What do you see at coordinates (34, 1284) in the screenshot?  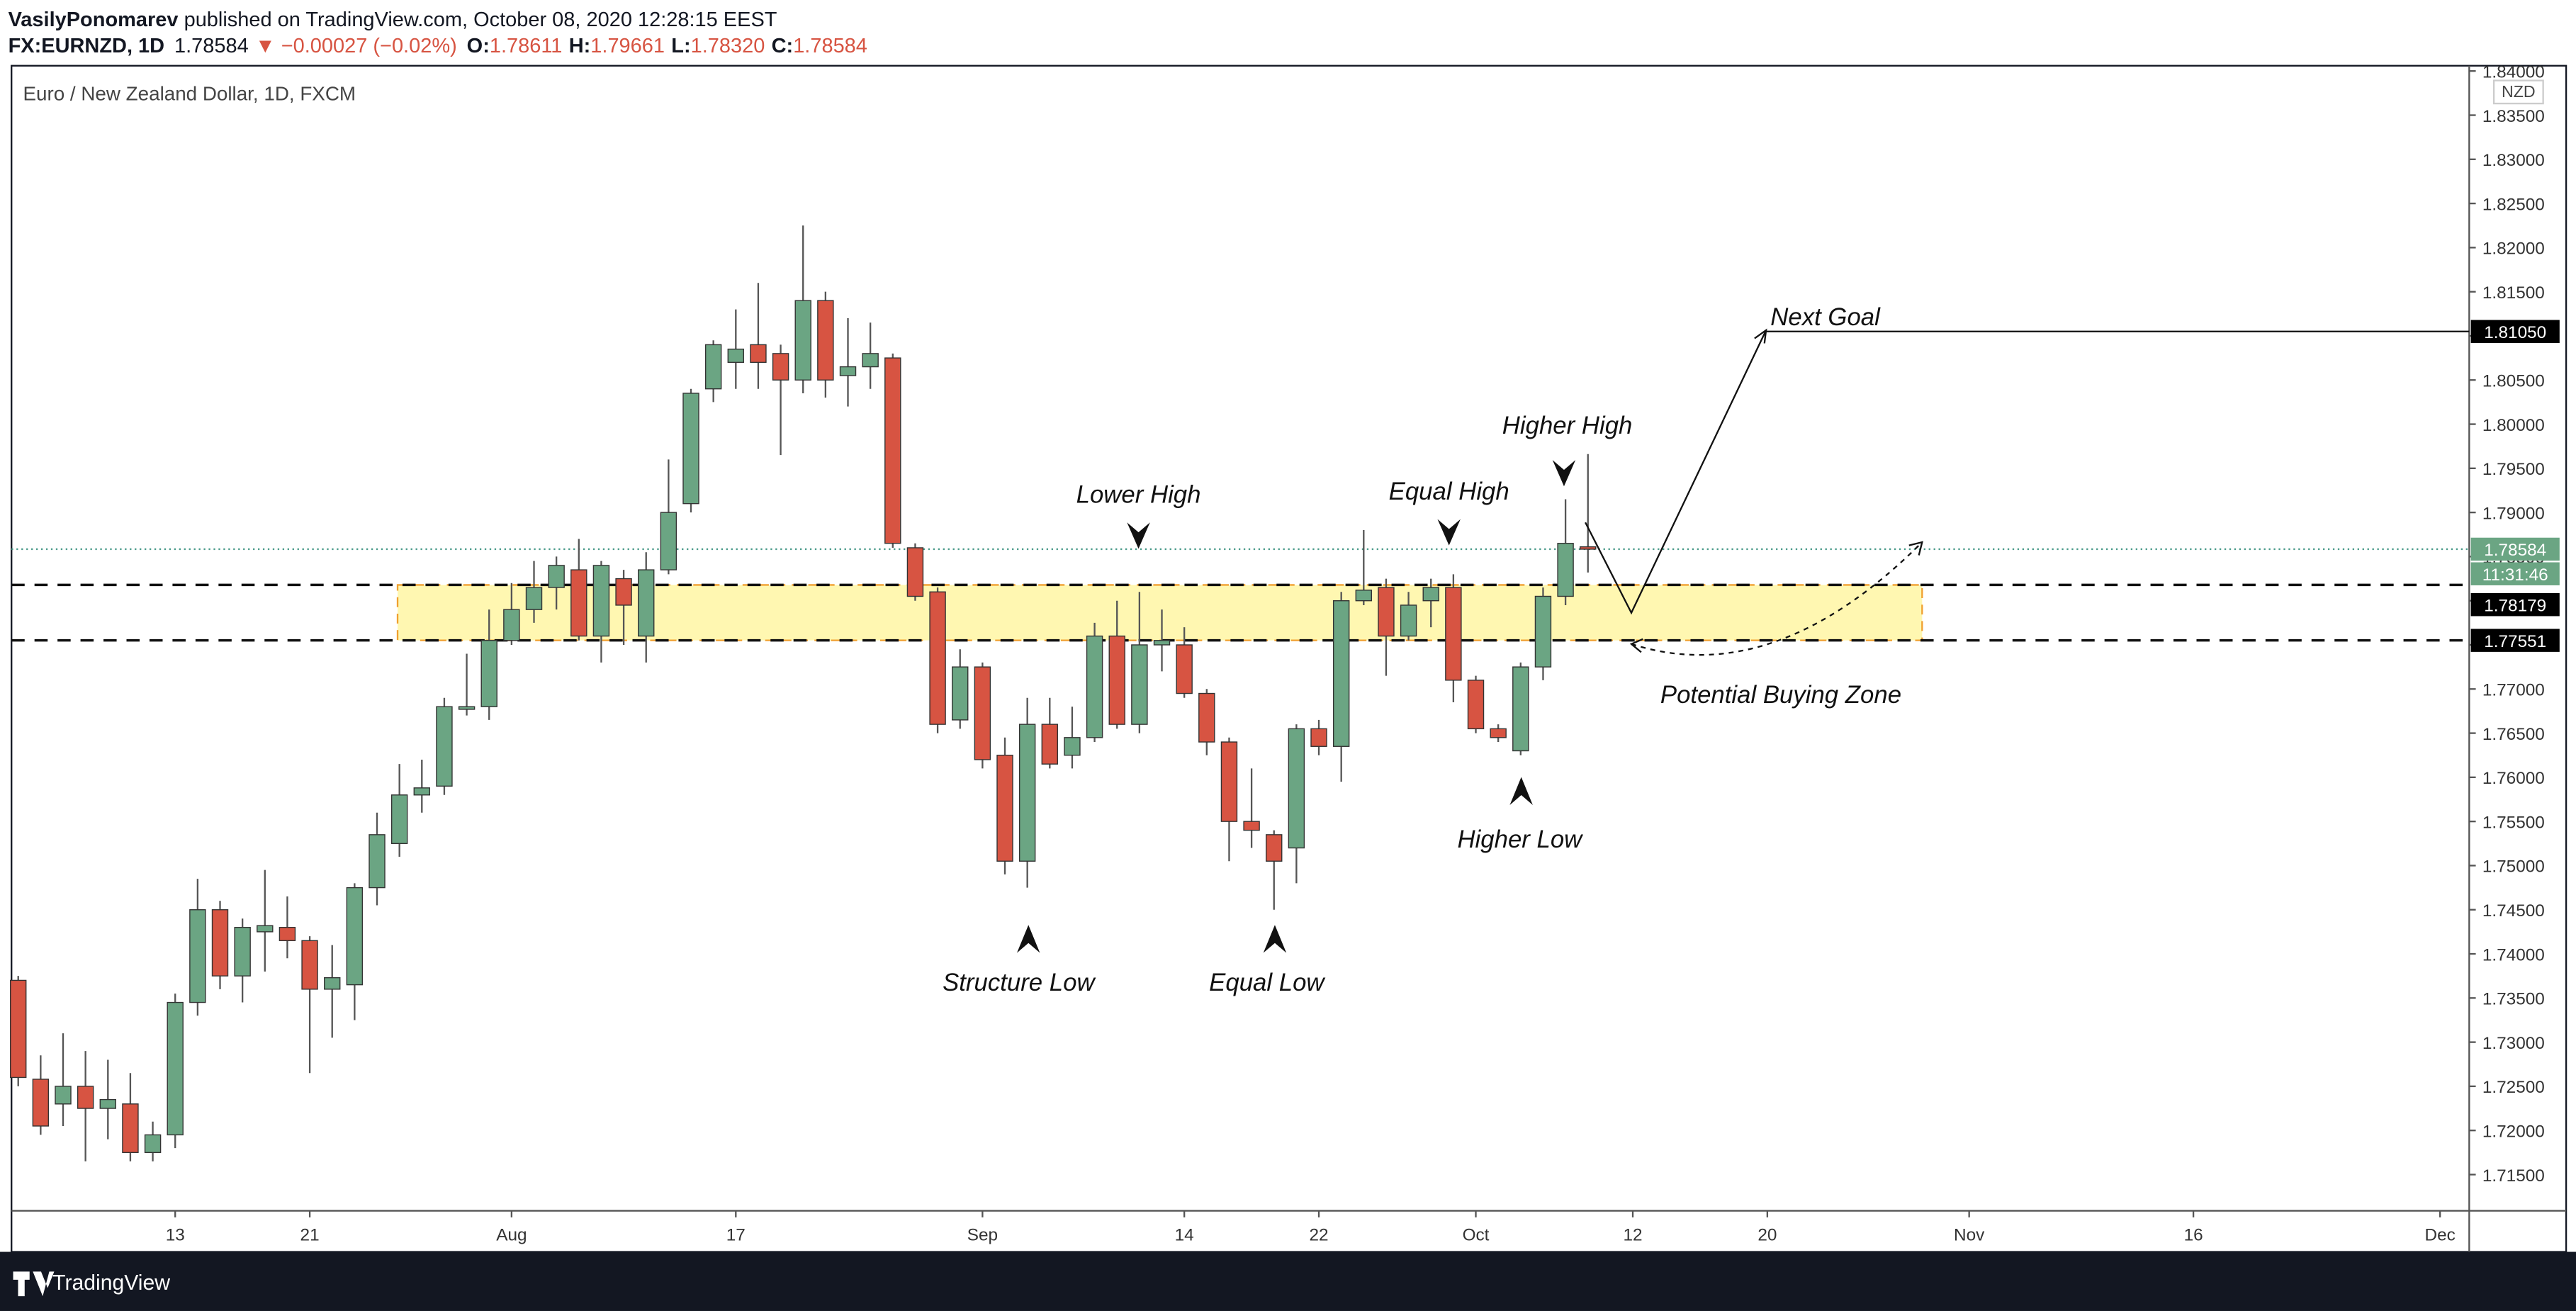 I see `logo` at bounding box center [34, 1284].